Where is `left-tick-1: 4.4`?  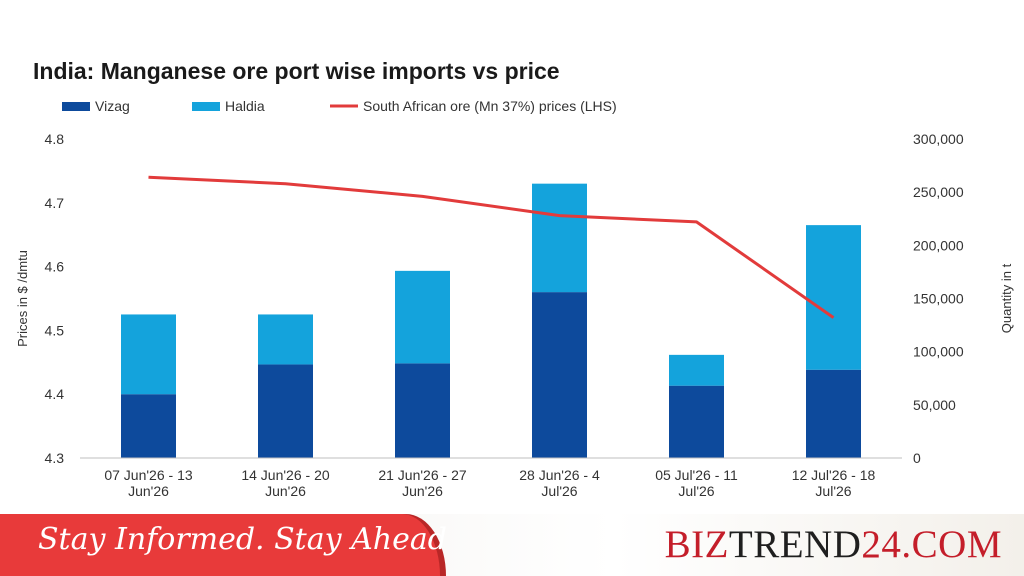 left-tick-1: 4.4 is located at coordinates (55, 394).